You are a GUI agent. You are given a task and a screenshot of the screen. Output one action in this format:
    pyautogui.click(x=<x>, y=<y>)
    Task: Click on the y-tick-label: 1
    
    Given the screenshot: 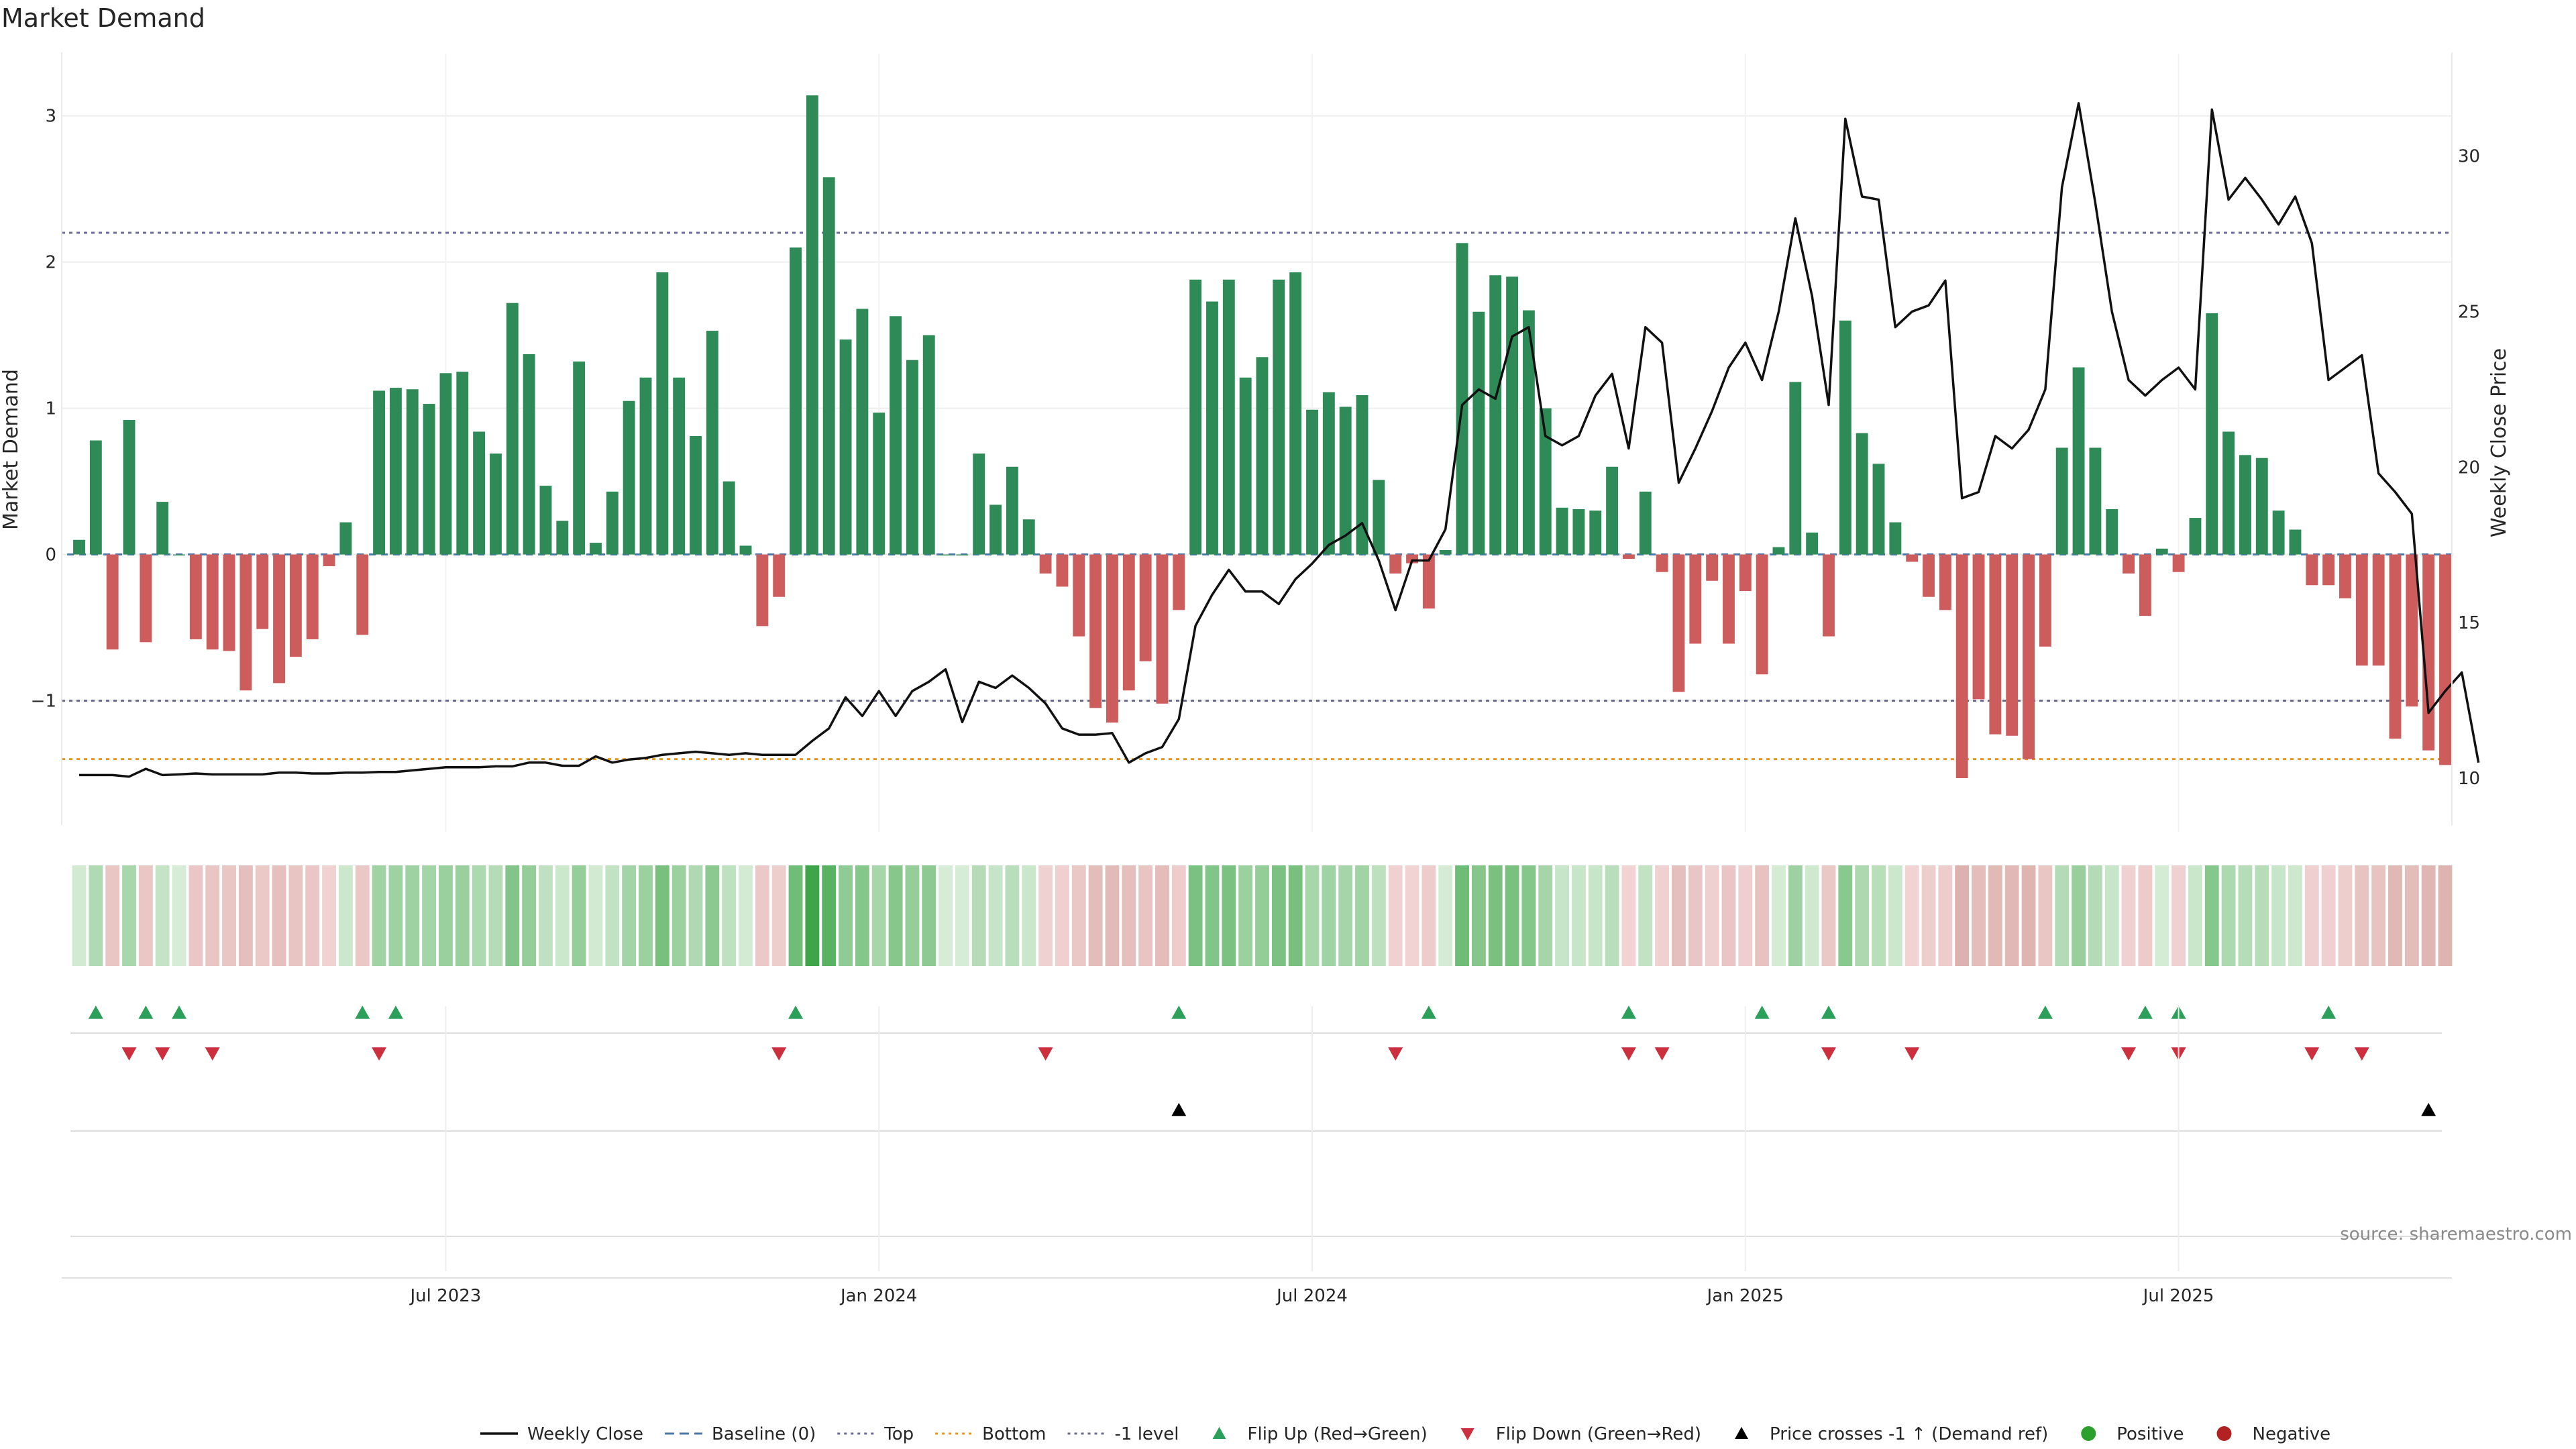 What is the action you would take?
    pyautogui.click(x=50, y=409)
    